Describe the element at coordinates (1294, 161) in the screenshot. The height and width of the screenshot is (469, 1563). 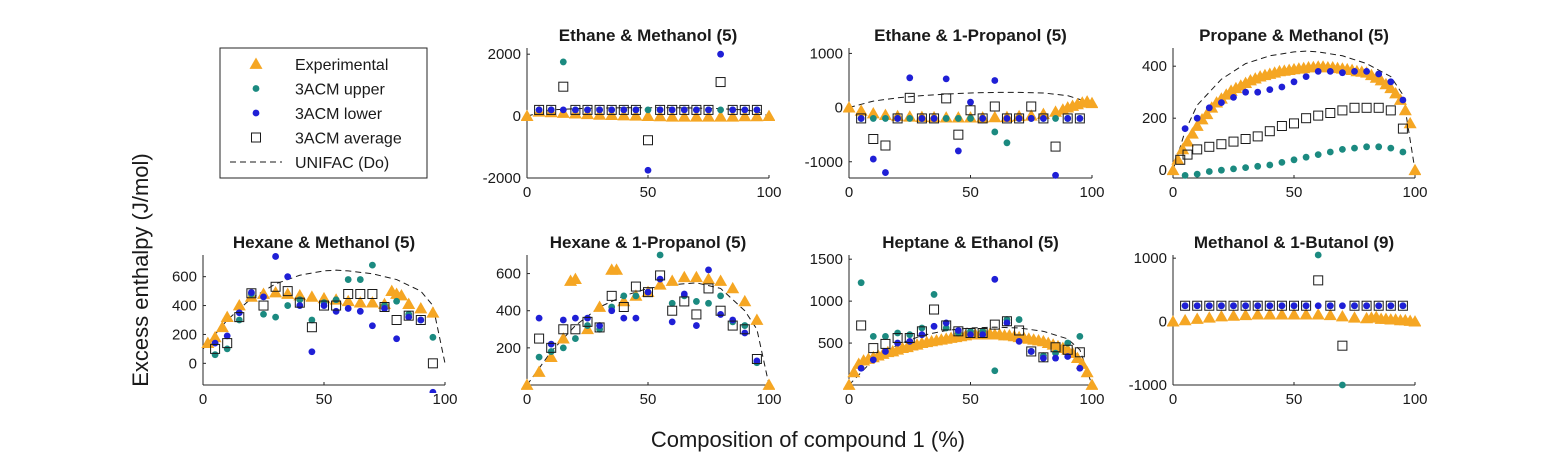
I see `series-3acm-upper` at that location.